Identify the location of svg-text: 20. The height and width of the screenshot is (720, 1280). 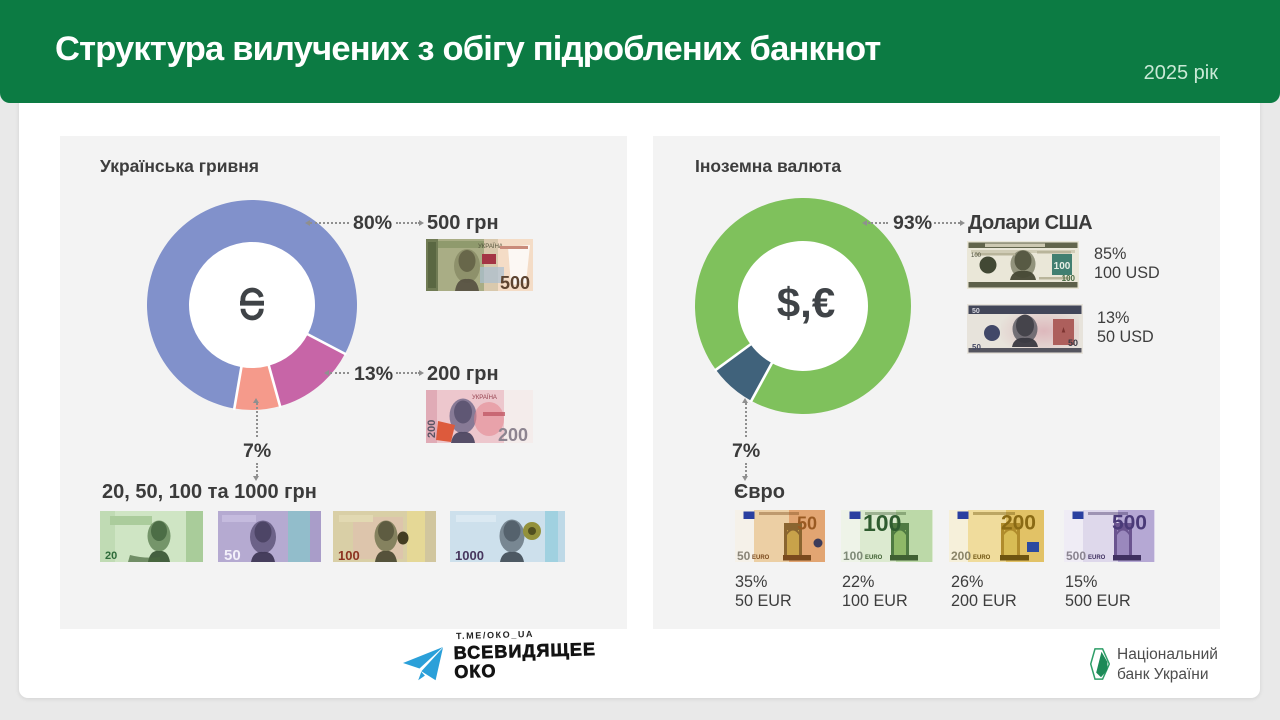
(111, 556).